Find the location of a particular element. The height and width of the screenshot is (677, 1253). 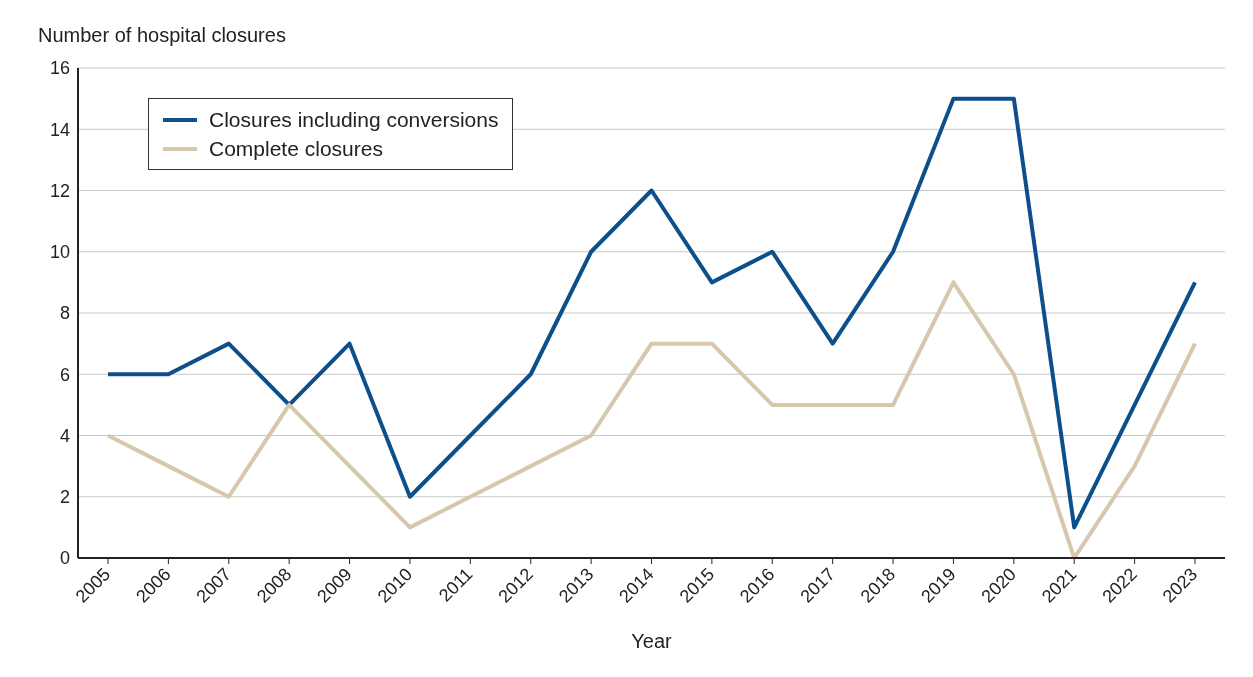

y-tick-label: 14 is located at coordinates (59, 129).